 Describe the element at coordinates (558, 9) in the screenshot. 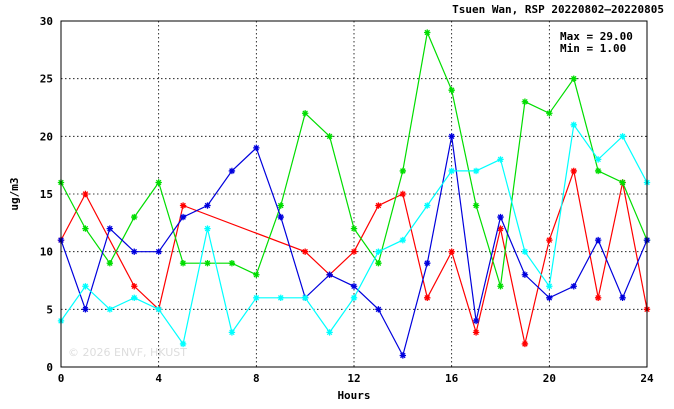

I see `chart-title: Tsuen Wan, RSP 20220802–20220805` at that location.